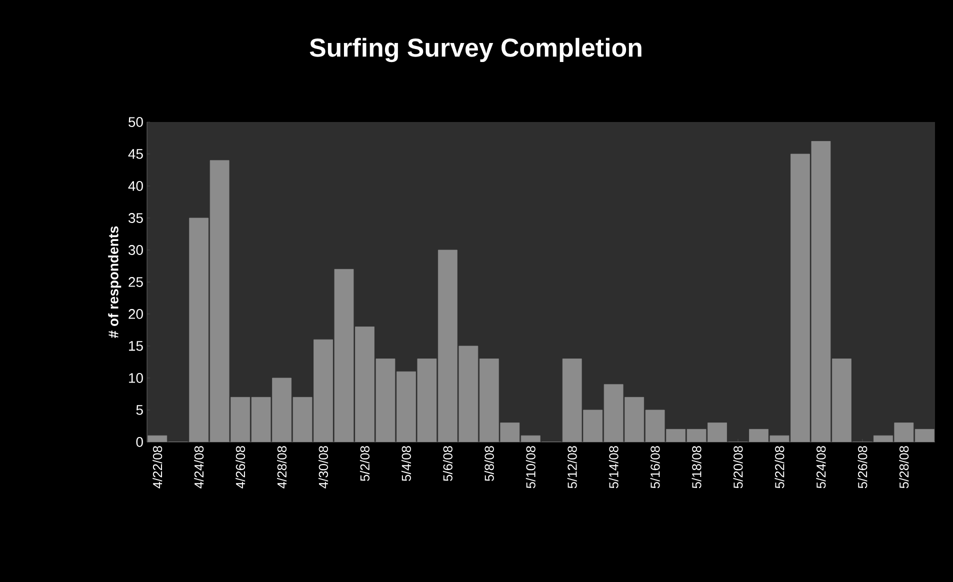 The width and height of the screenshot is (953, 582). Describe the element at coordinates (139, 410) in the screenshot. I see `y-tick-label: 5` at that location.